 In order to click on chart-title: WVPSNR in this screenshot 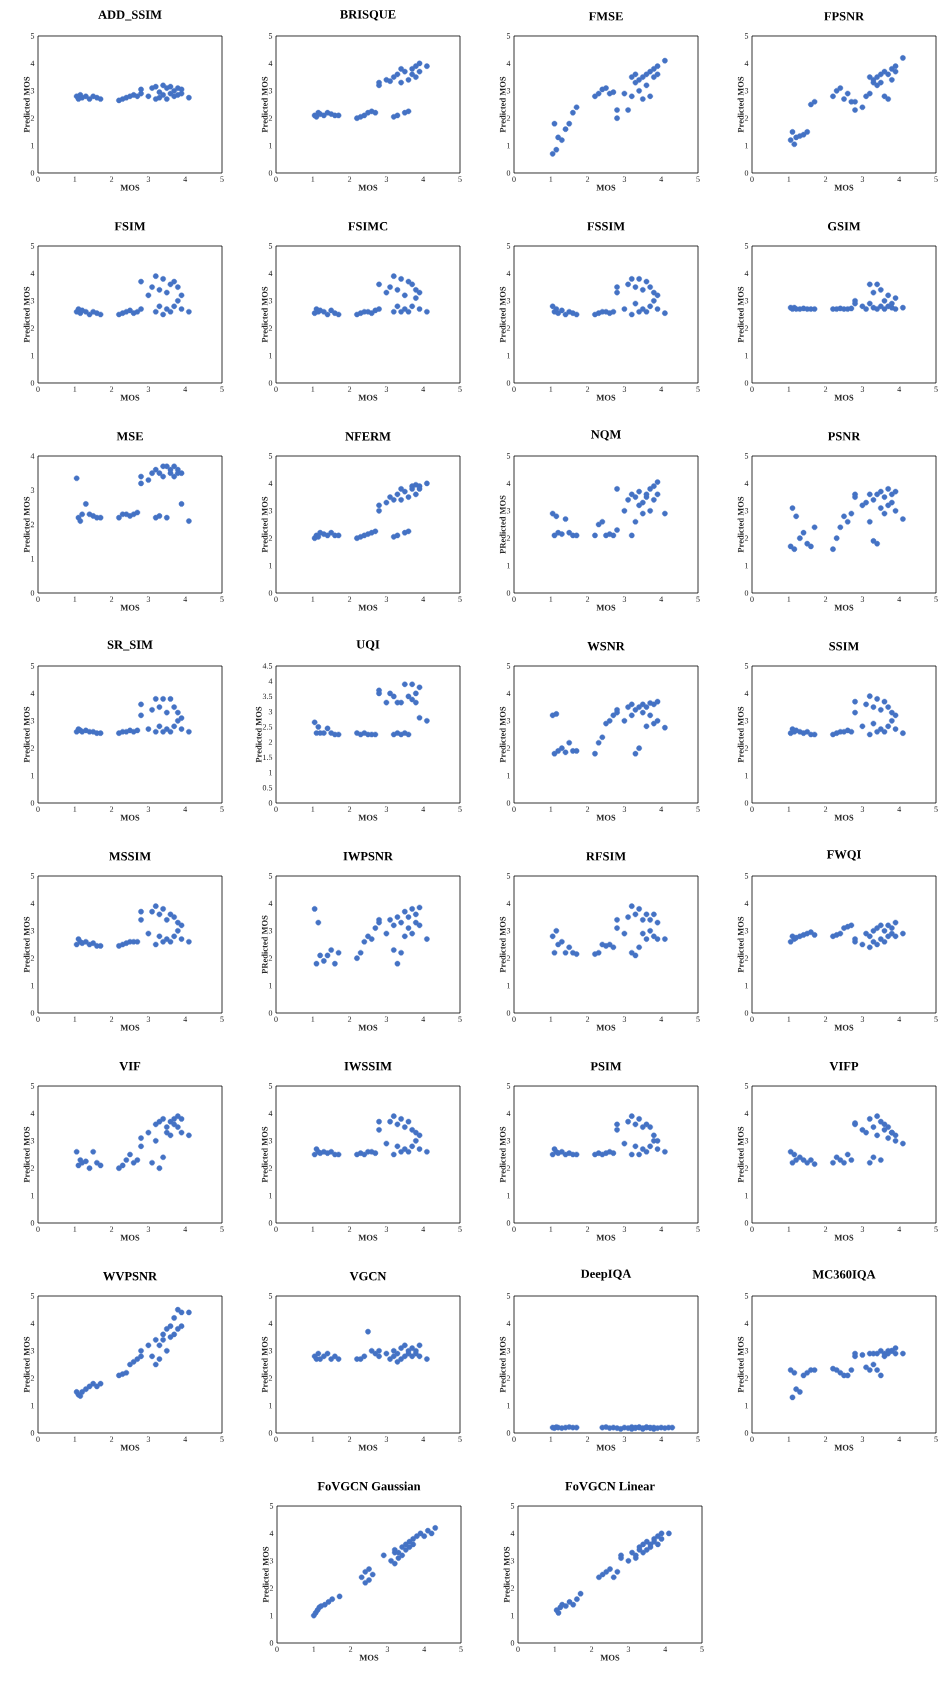, I will do `click(130, 1276)`.